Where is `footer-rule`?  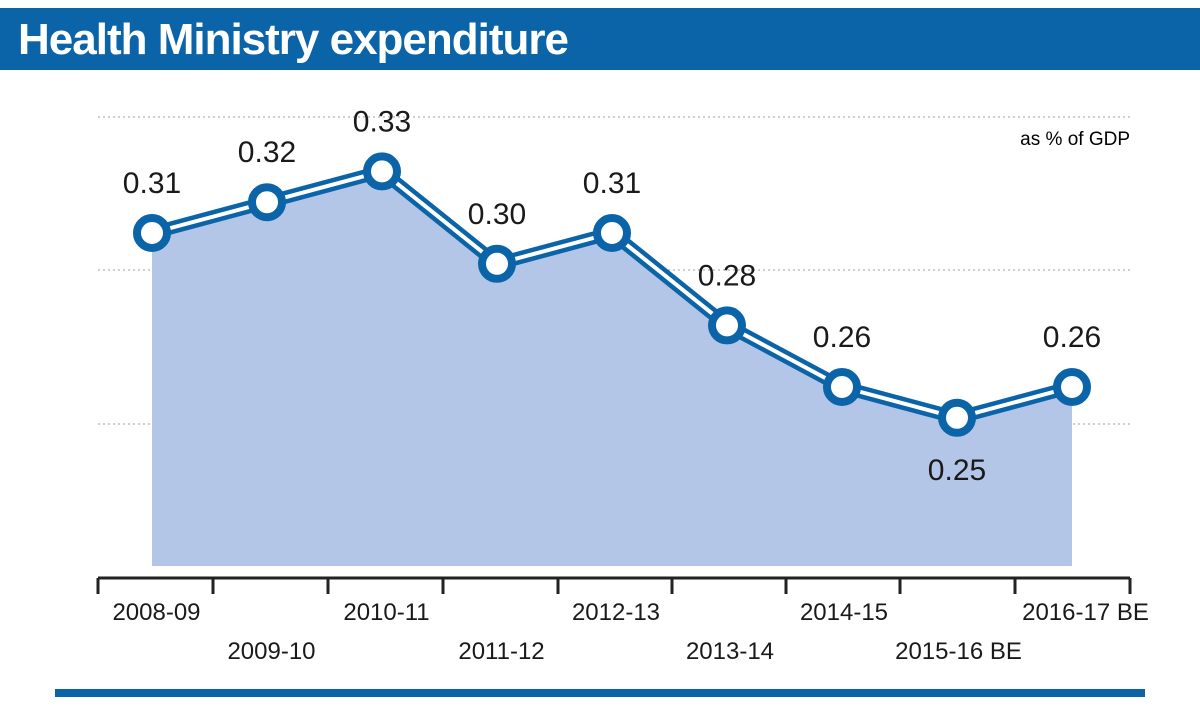
footer-rule is located at coordinates (600, 693).